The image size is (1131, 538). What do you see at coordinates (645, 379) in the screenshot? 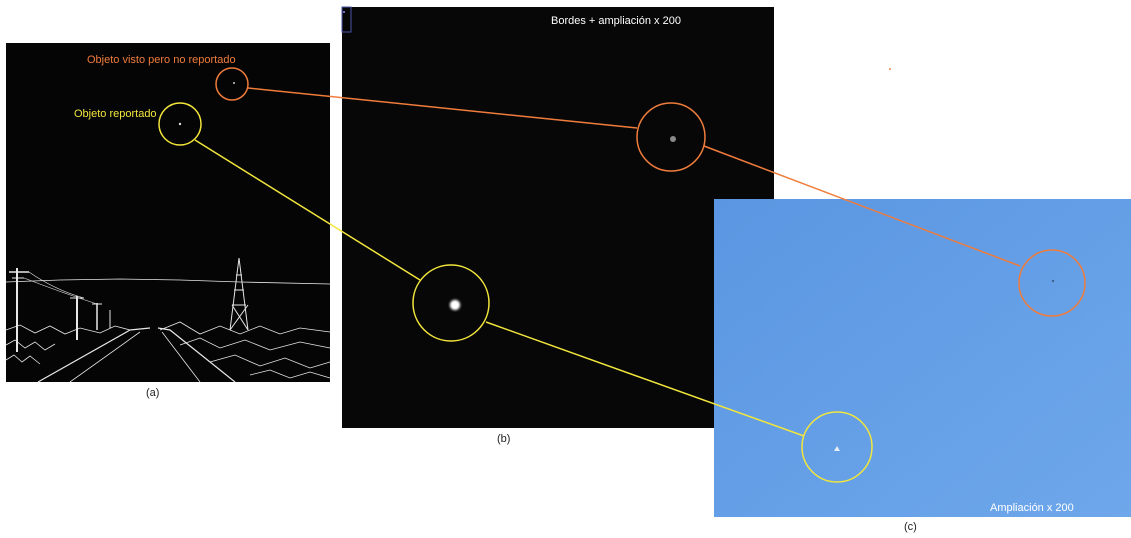
I see `yellow-connector-b-to-c` at bounding box center [645, 379].